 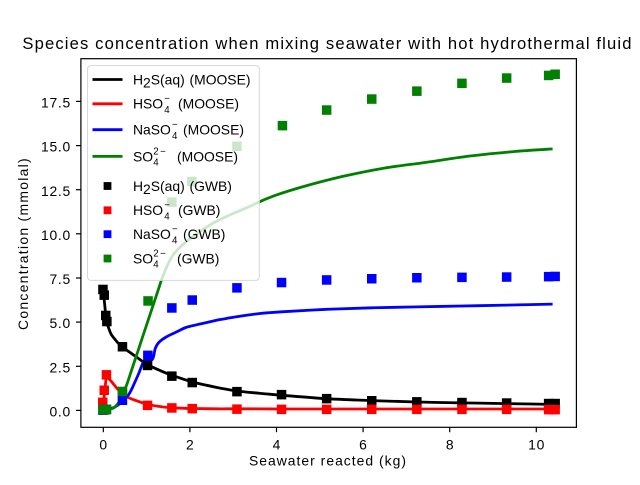 I want to click on svg-text: 10.0, so click(x=56, y=235).